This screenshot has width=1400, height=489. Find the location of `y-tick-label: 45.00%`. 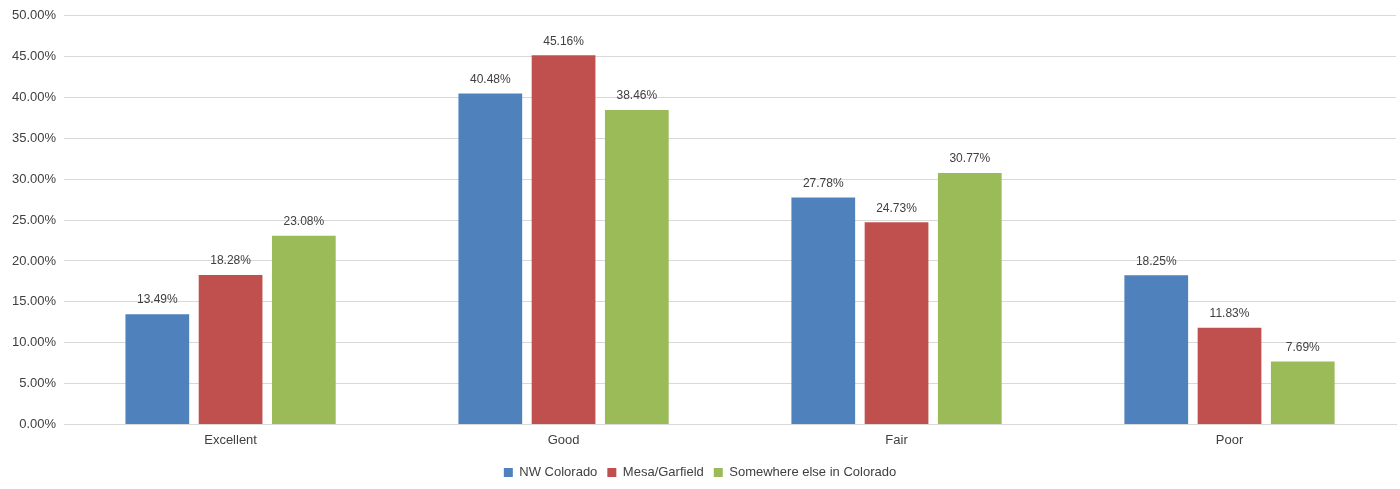

y-tick-label: 45.00% is located at coordinates (34, 56).